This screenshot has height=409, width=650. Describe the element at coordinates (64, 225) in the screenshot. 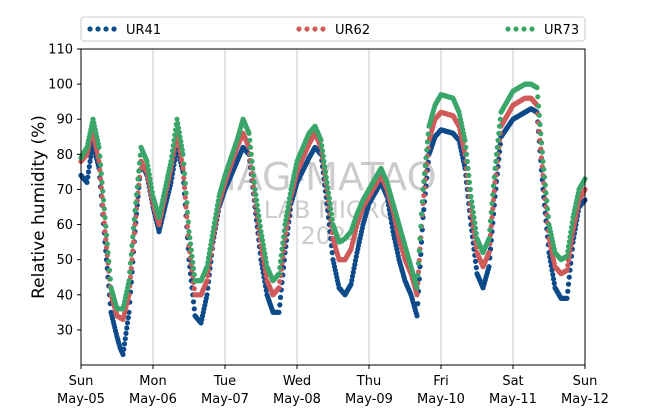

I see `y-tick-label: 60` at that location.